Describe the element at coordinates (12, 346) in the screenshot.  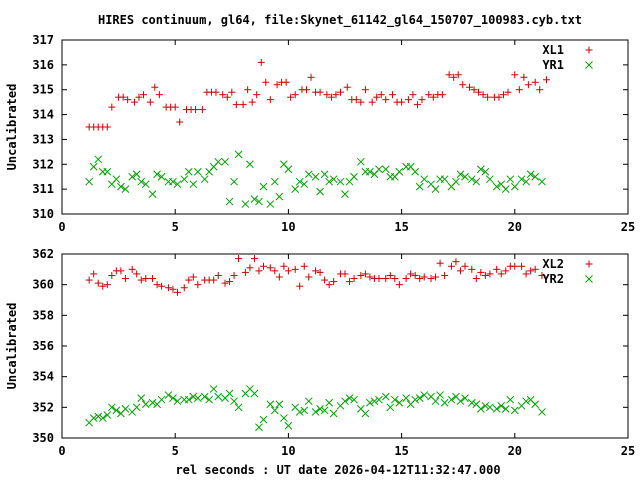
I see `y-axis-label: Uncalibrated` at that location.